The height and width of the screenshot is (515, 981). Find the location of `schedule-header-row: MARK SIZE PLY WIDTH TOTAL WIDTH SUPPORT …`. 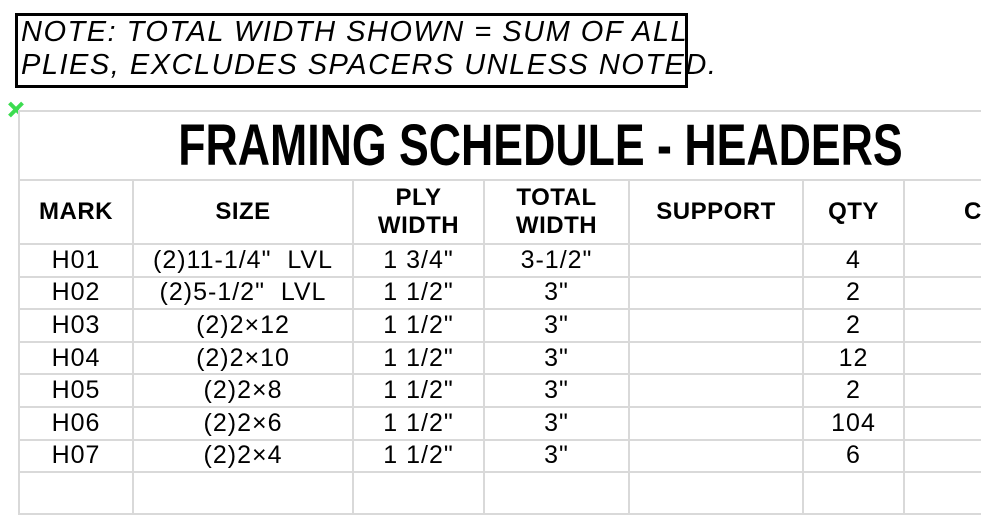

schedule-header-row: MARK SIZE PLY WIDTH TOTAL WIDTH SUPPORT … is located at coordinates (499, 212).